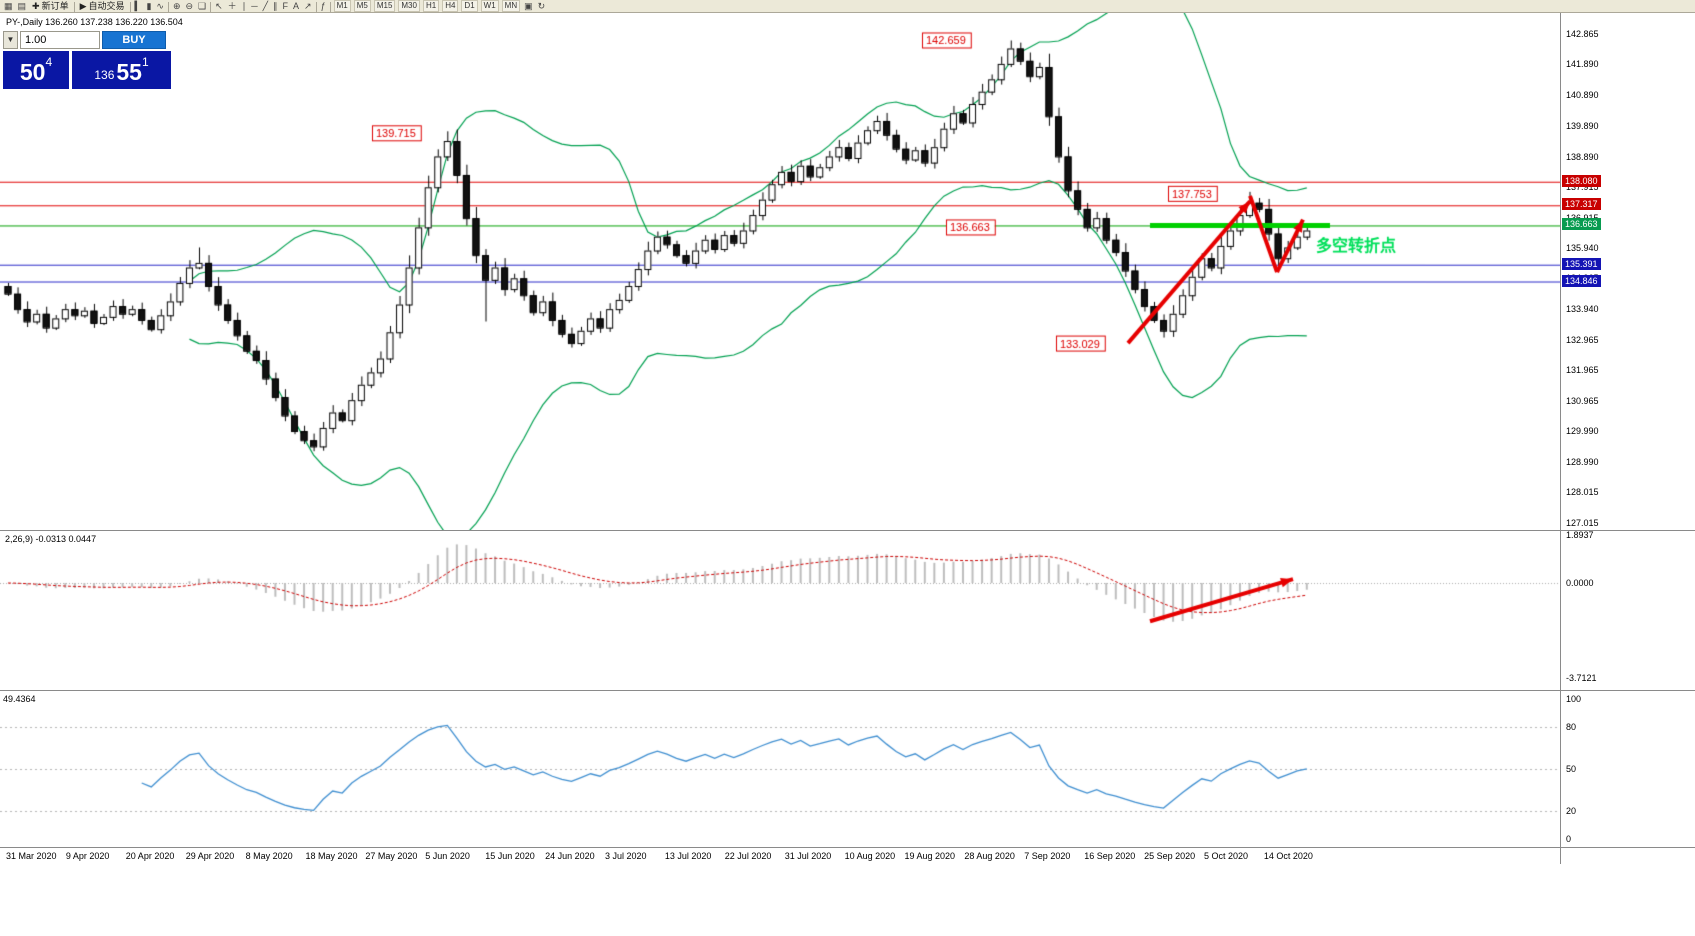 Image resolution: width=1695 pixels, height=936 pixels. Describe the element at coordinates (450, 6) in the screenshot. I see `timeframe-button-h4: H4` at that location.